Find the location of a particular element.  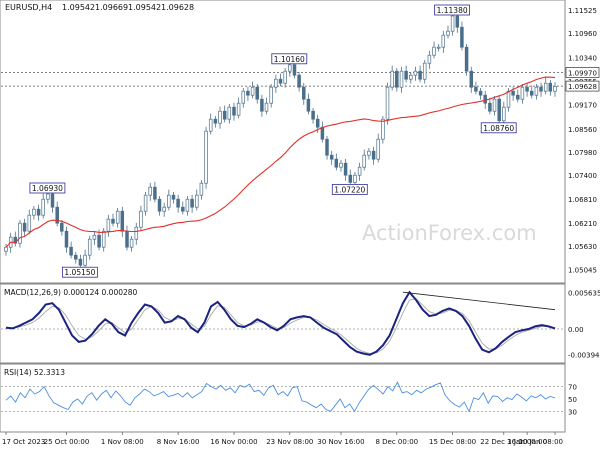

ohlc-open: 1.09542 is located at coordinates (78, 7).